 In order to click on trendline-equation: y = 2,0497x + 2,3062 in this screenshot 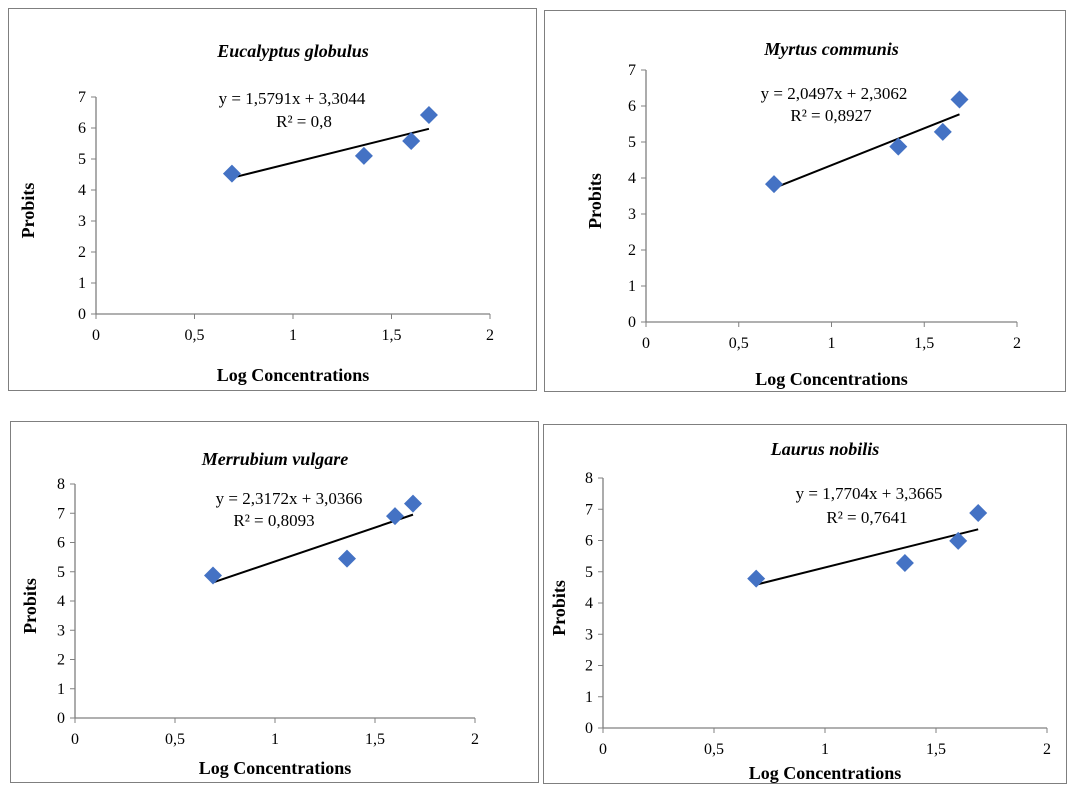, I will do `click(834, 93)`.